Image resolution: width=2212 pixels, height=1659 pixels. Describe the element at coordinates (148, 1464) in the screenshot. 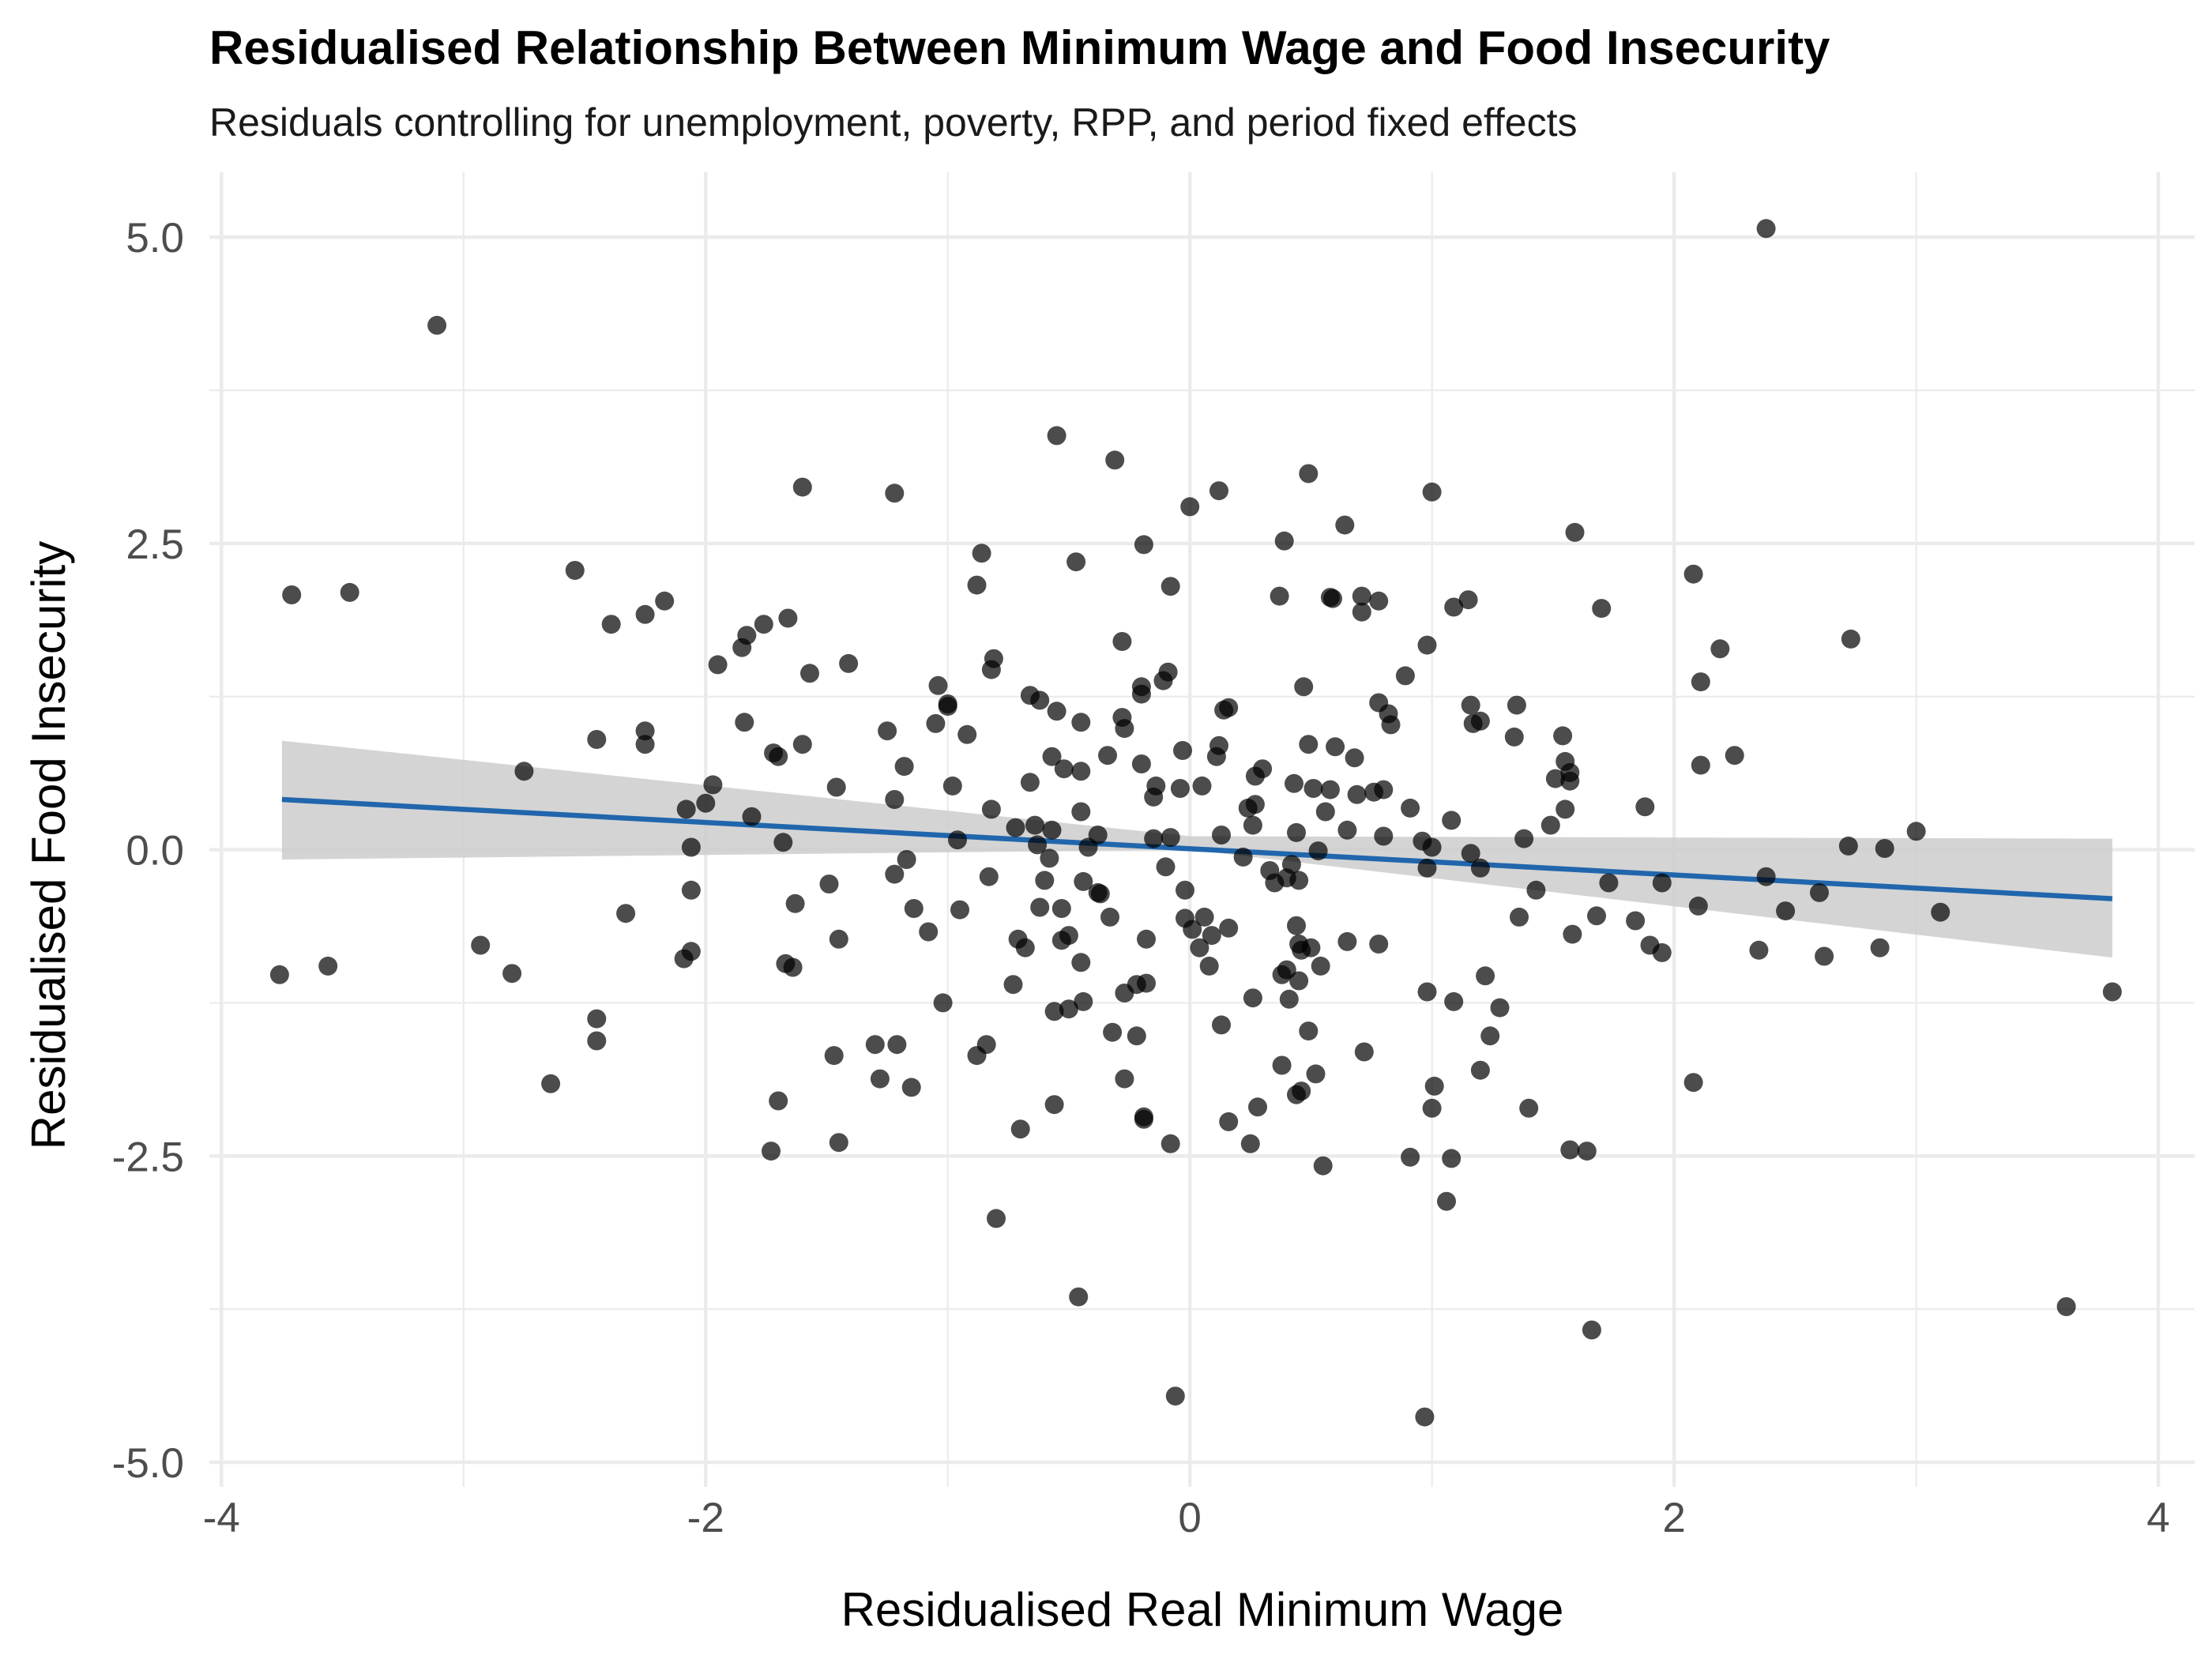

I see `y-tick-label: -5.0` at that location.